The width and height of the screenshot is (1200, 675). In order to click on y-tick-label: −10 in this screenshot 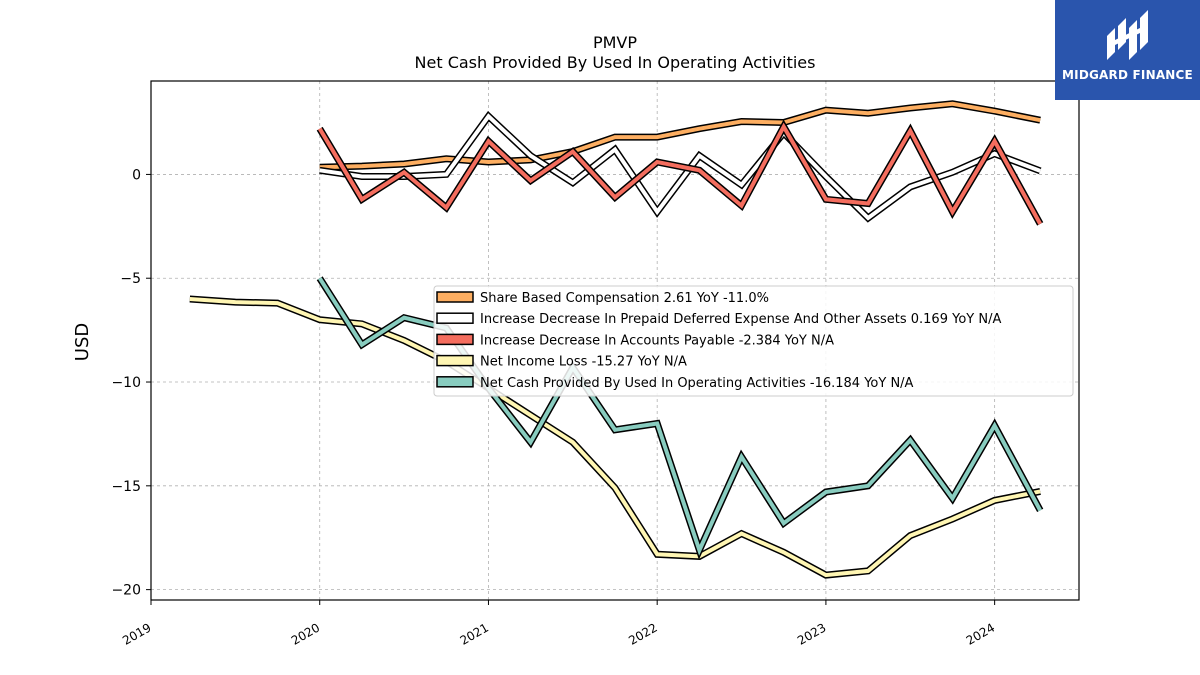, I will do `click(126, 383)`.